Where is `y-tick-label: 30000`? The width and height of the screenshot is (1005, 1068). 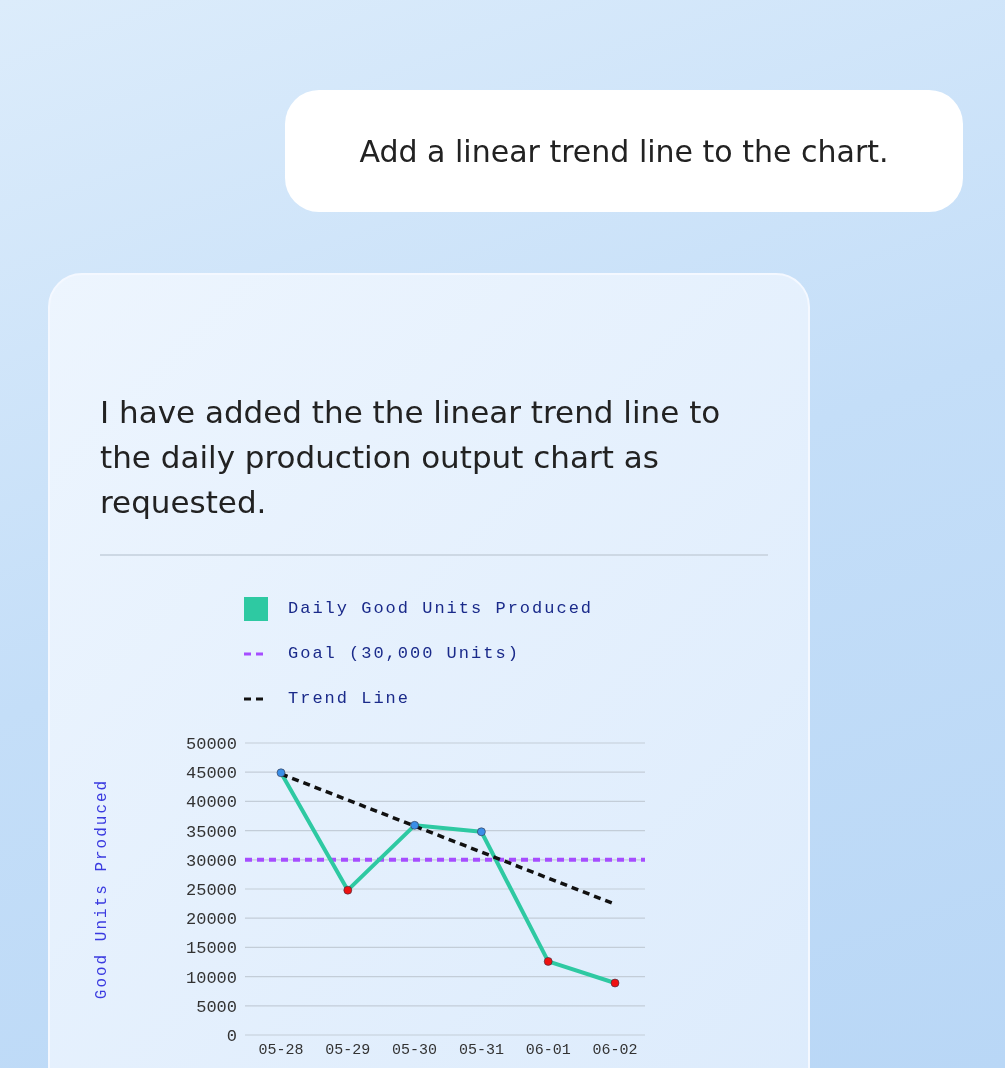 y-tick-label: 30000 is located at coordinates (211, 861).